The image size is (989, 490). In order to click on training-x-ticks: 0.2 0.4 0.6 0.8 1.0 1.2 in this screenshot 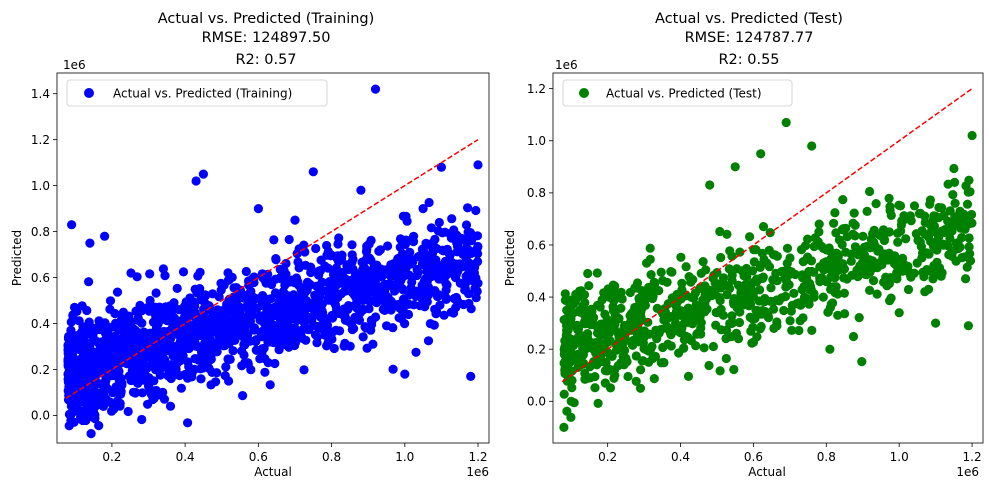, I will do `click(295, 453)`.